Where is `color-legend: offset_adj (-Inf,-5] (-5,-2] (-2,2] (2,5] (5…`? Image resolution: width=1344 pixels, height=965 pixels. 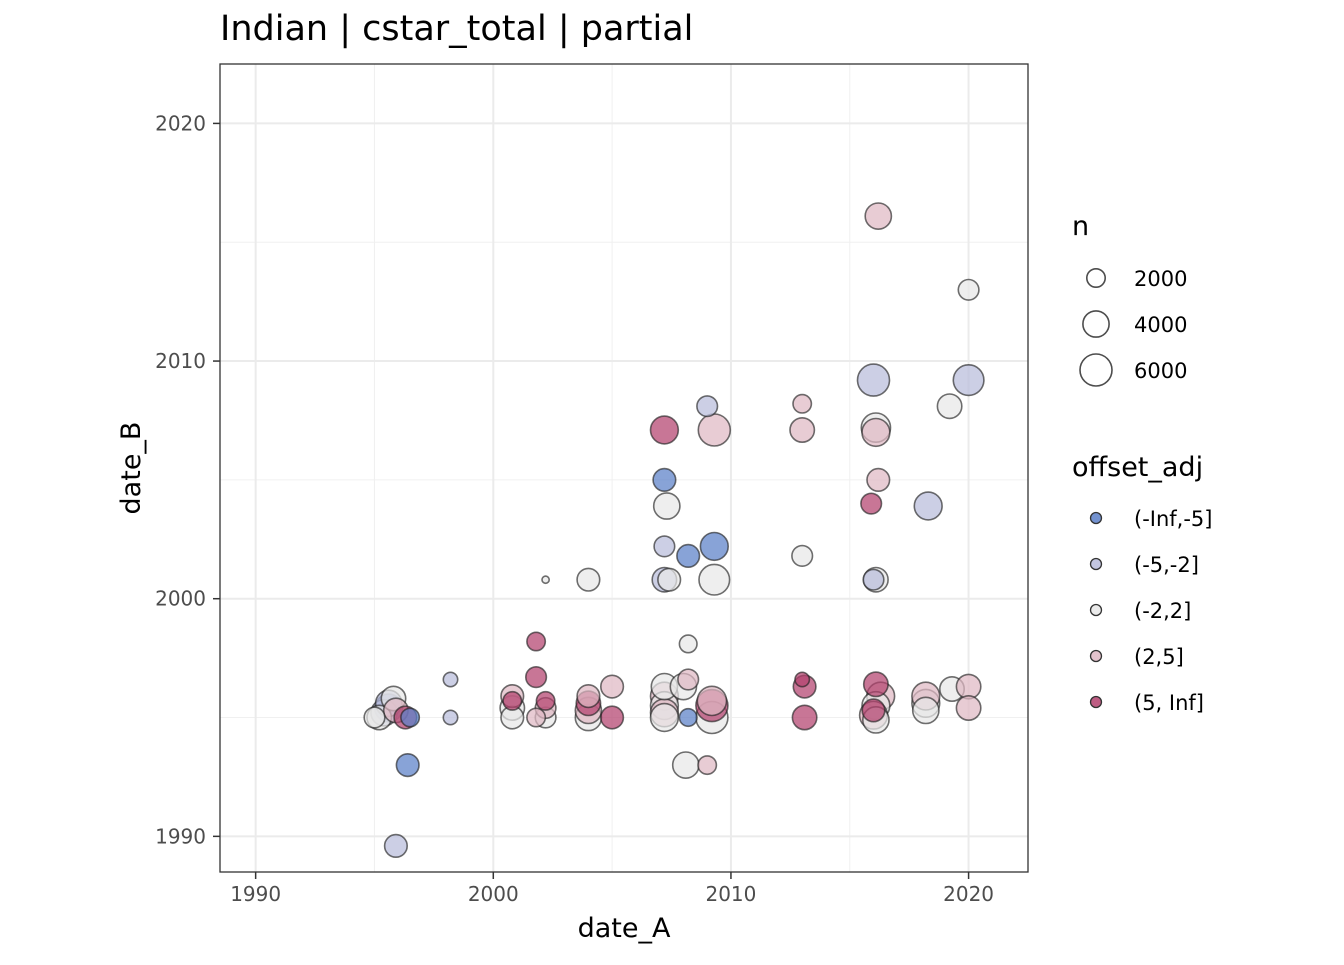 color-legend: offset_adj (-Inf,-5] (-5,-2] (-2,2] (2,5] (5… is located at coordinates (1142, 583).